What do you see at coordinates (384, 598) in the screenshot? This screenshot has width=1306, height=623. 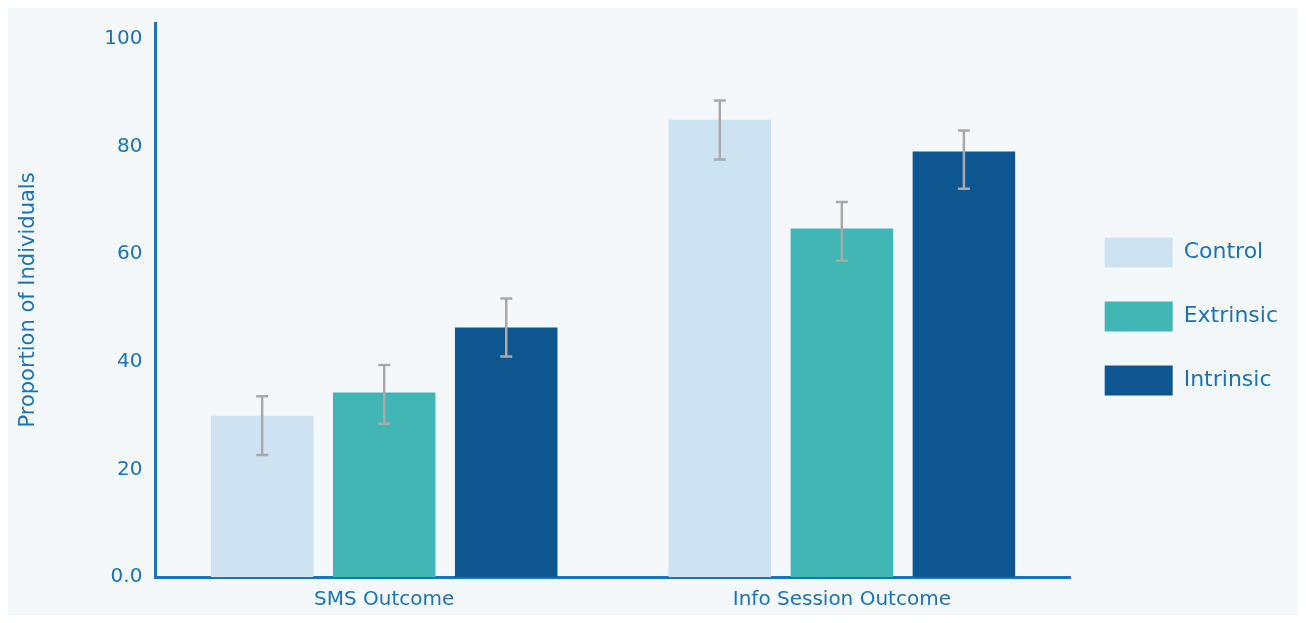 I see `x-tick-label: SMS Outcome` at bounding box center [384, 598].